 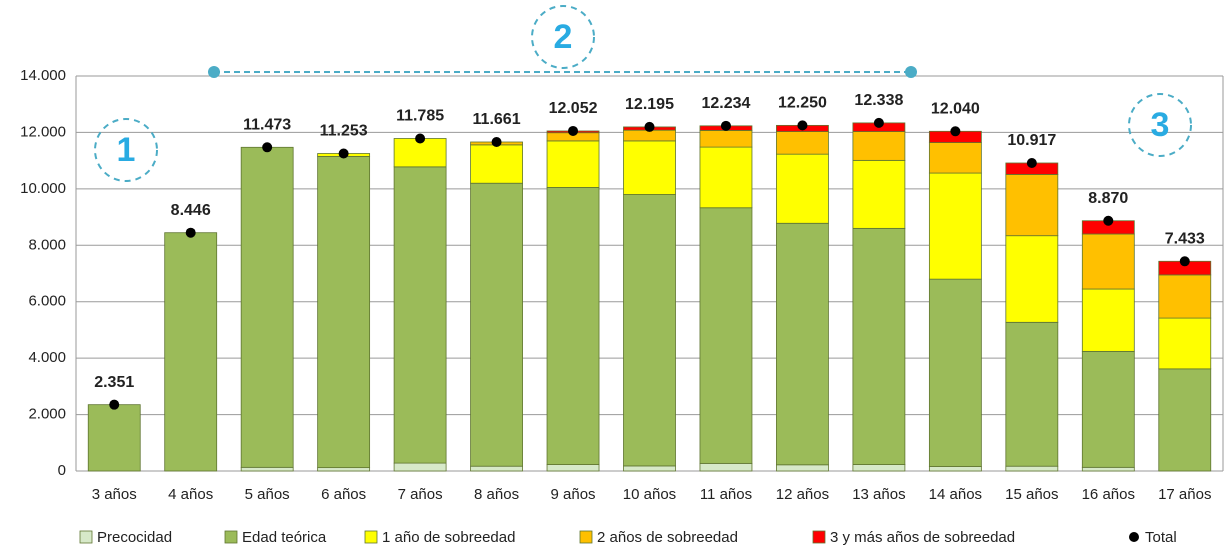 I want to click on annotation: 1, so click(x=126, y=150).